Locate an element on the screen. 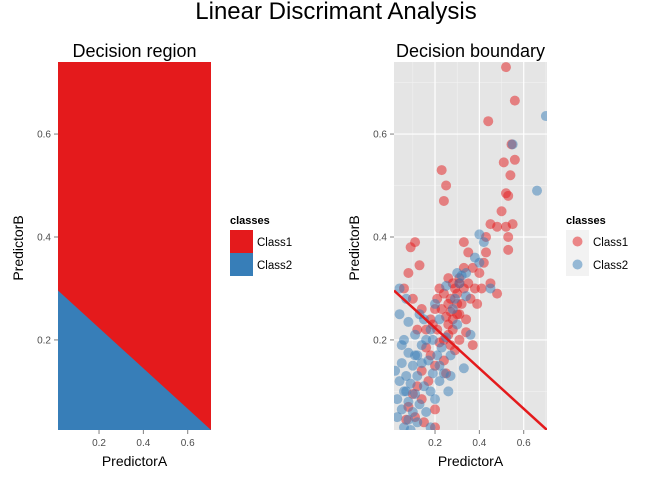 The image size is (672, 485). region-class2 is located at coordinates (134, 360).